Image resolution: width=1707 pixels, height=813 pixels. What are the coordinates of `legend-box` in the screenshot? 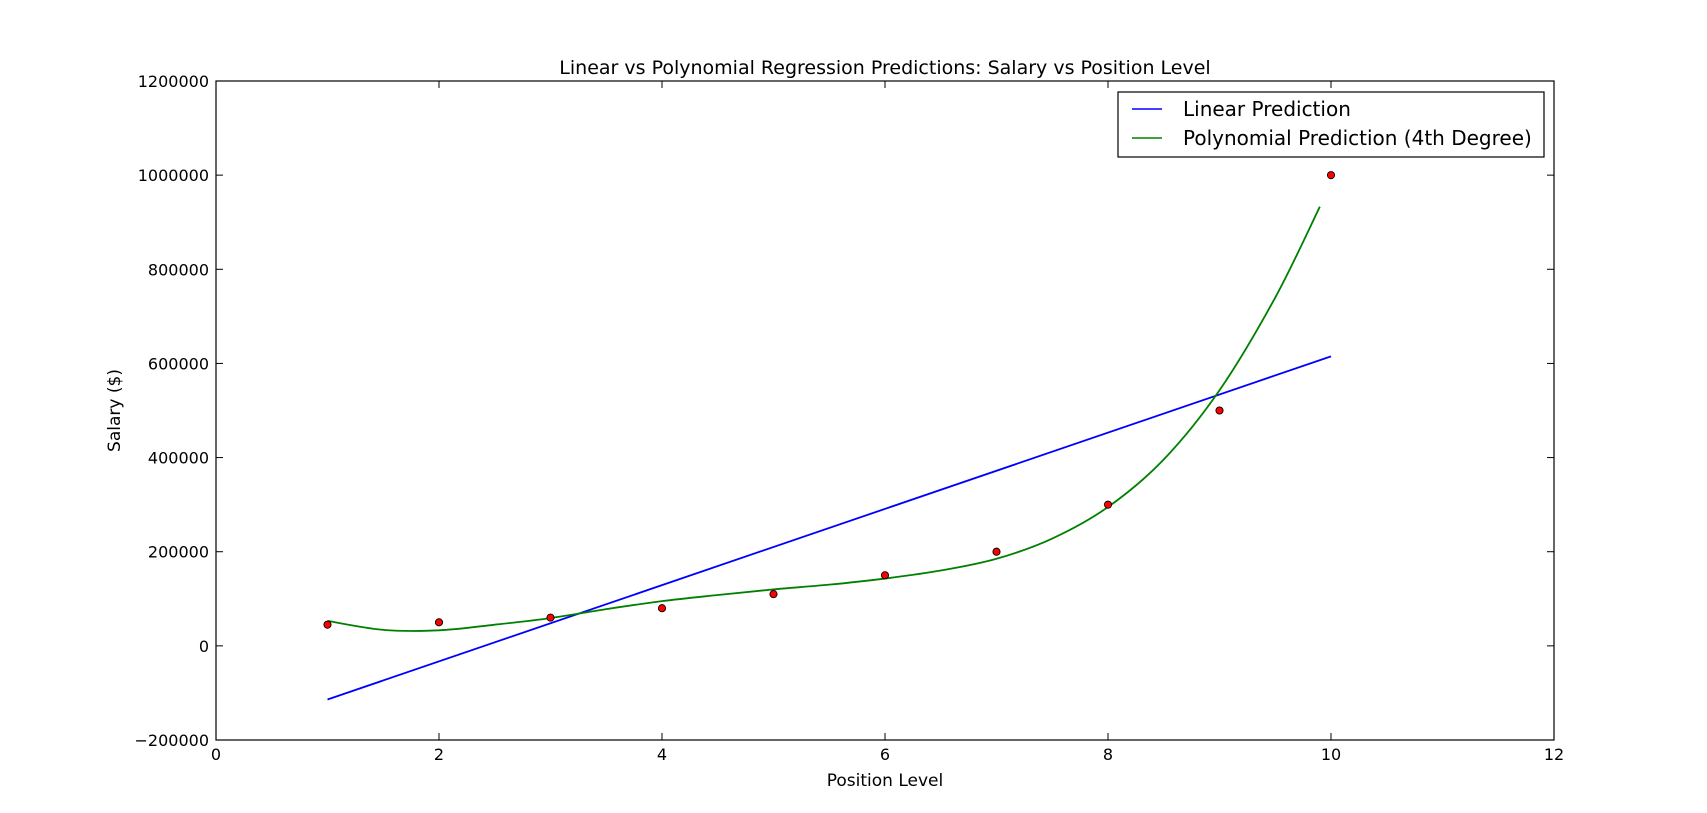 It's located at (1331, 124).